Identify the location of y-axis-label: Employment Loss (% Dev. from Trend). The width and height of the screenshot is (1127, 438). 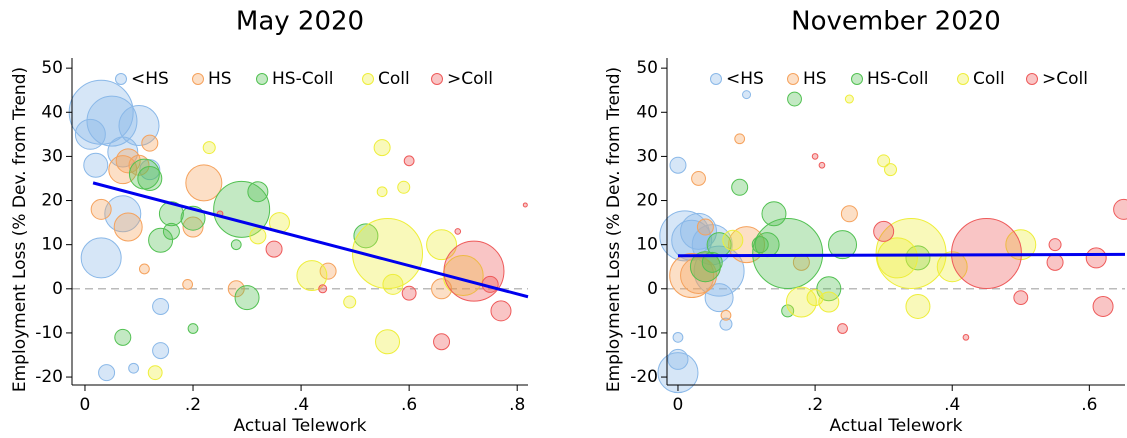
(614, 229).